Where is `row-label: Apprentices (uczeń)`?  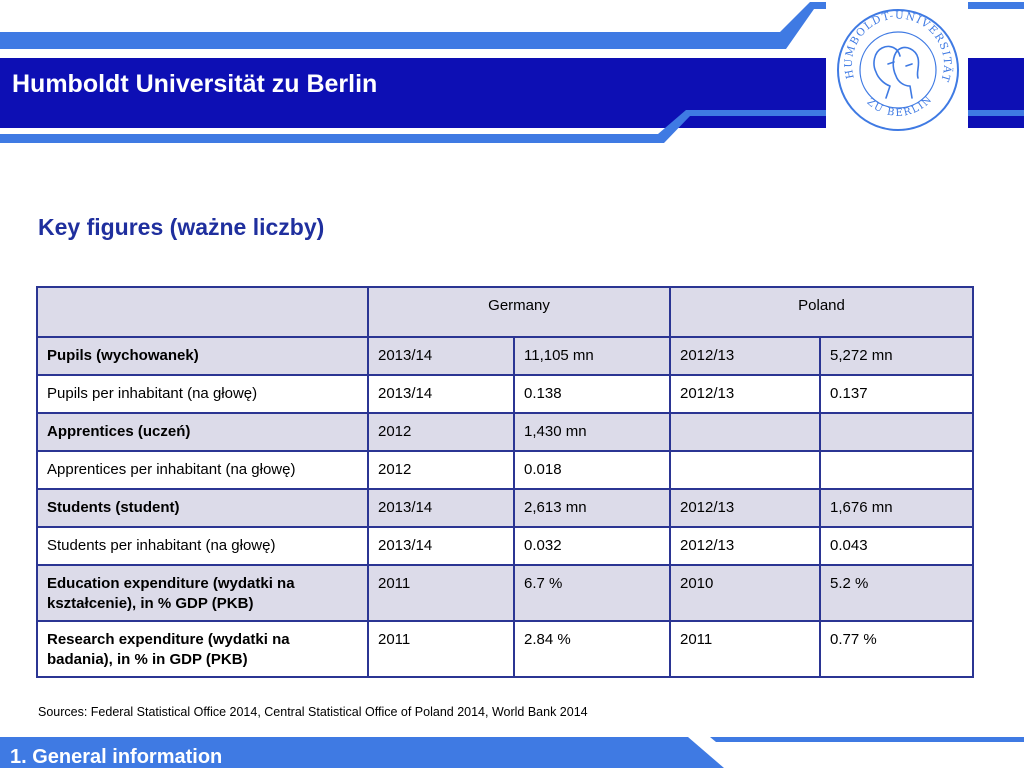
row-label: Apprentices (uczeń) is located at coordinates (202, 432).